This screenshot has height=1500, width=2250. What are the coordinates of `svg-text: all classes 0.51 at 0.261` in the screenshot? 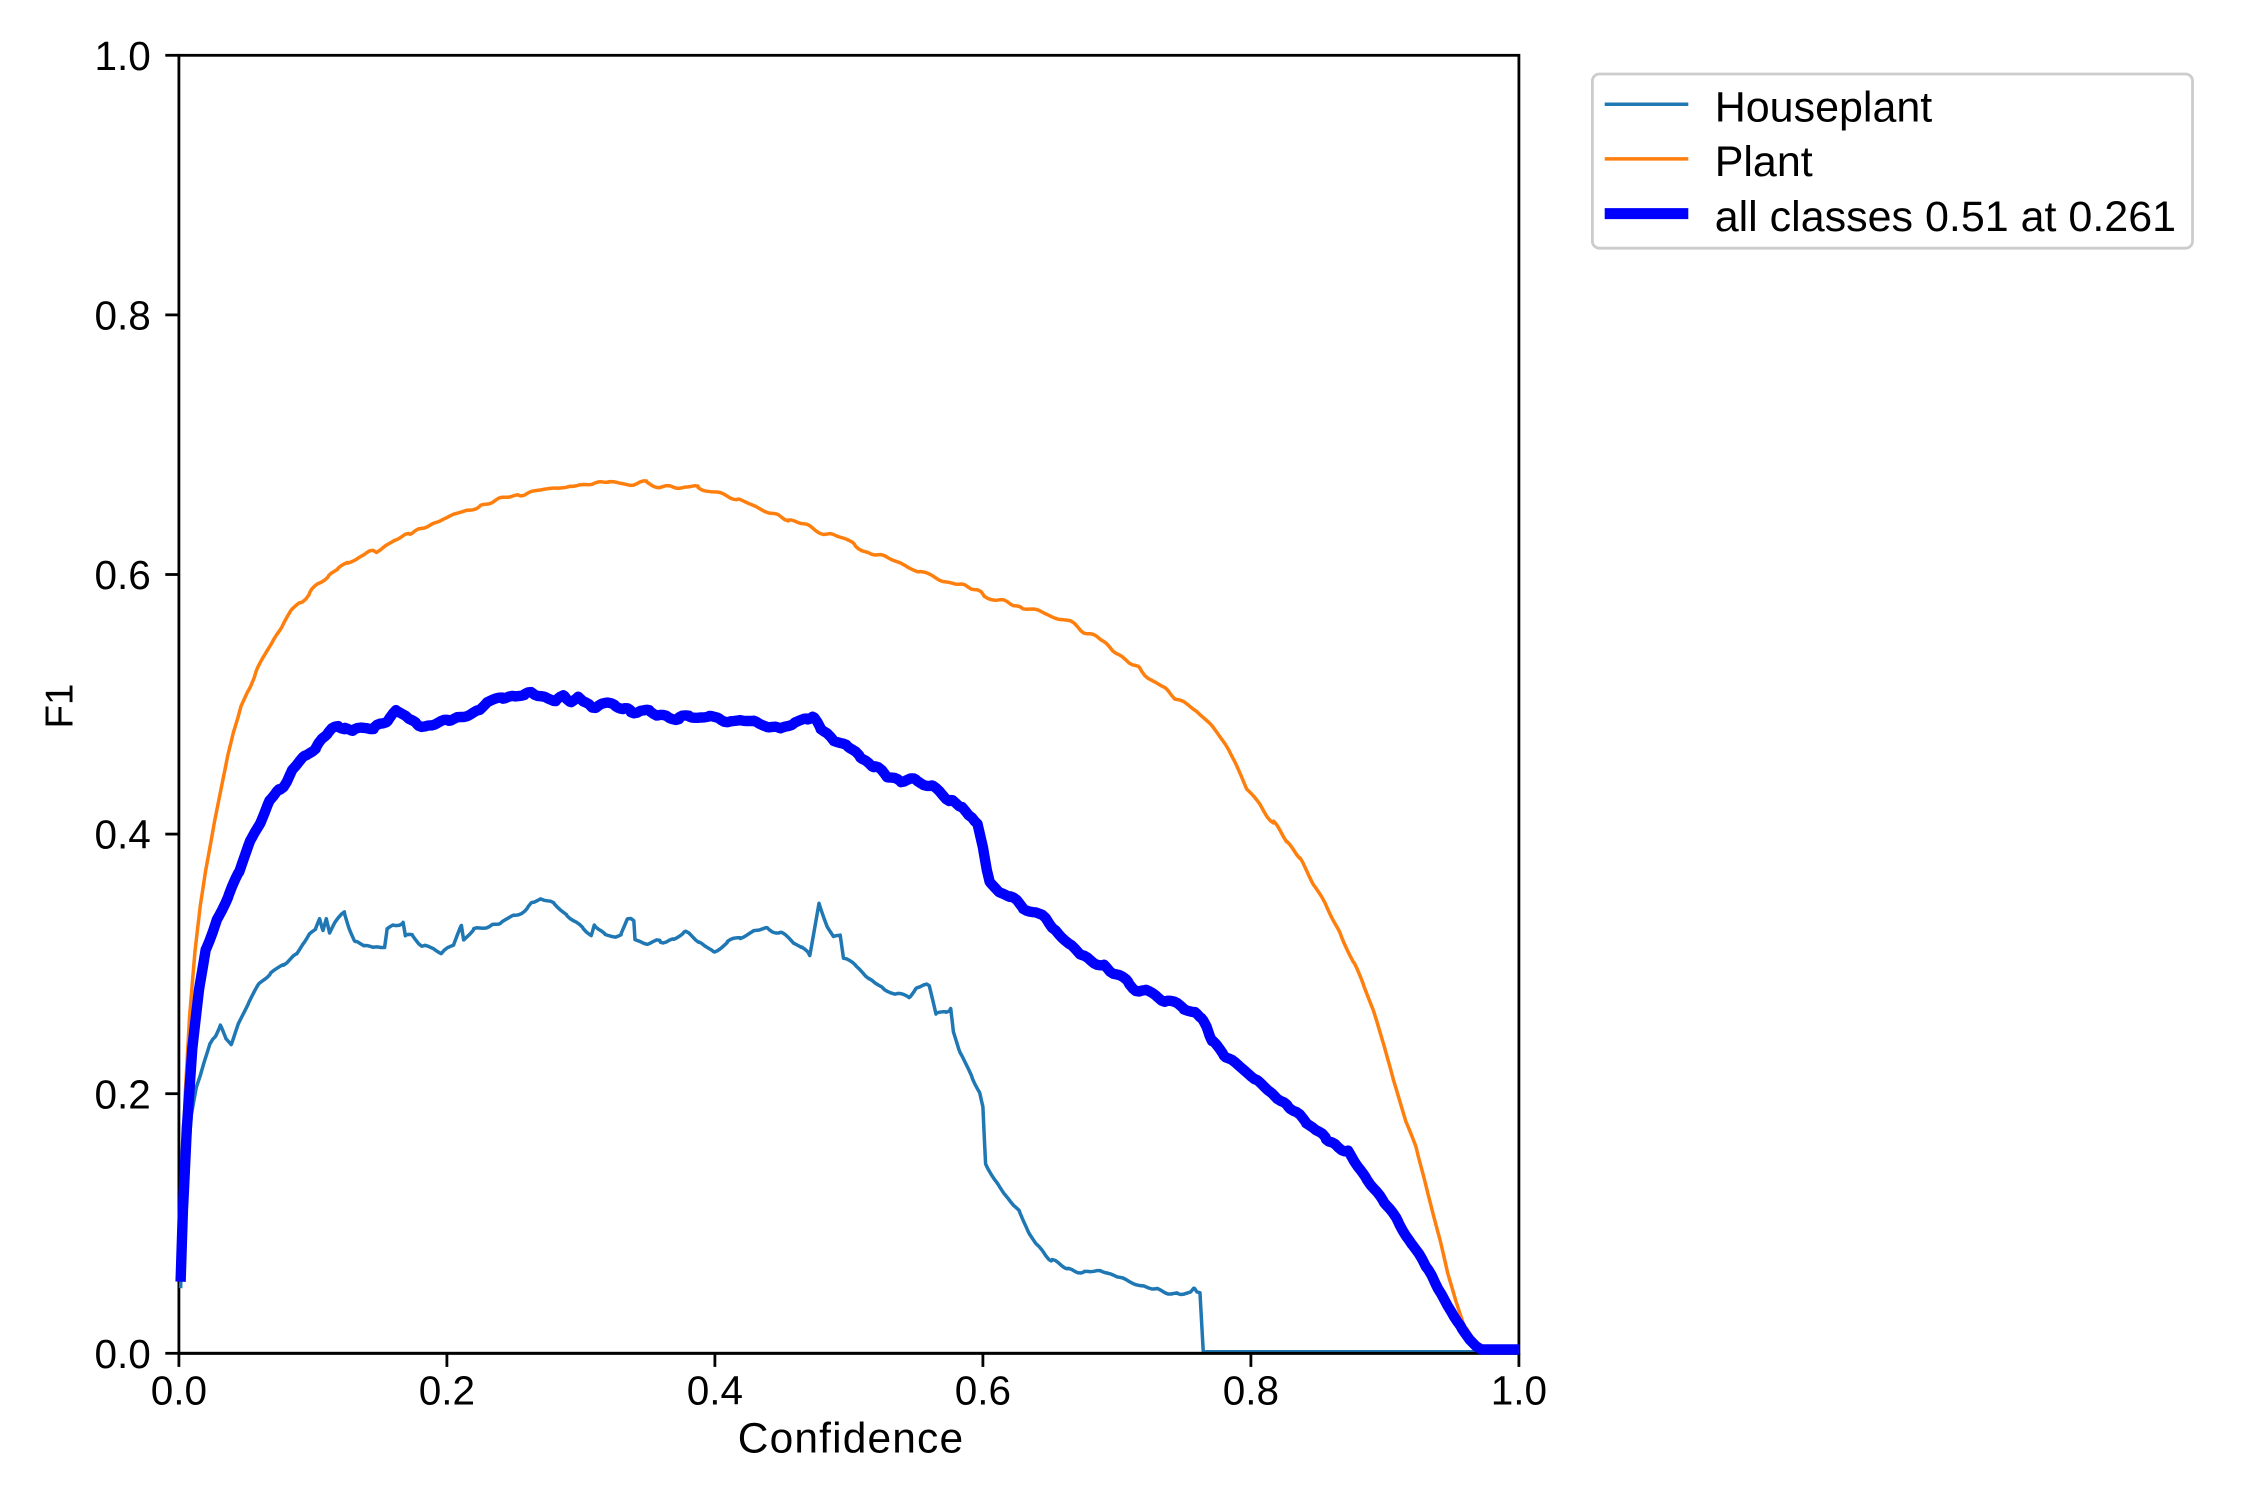 It's located at (1945, 217).